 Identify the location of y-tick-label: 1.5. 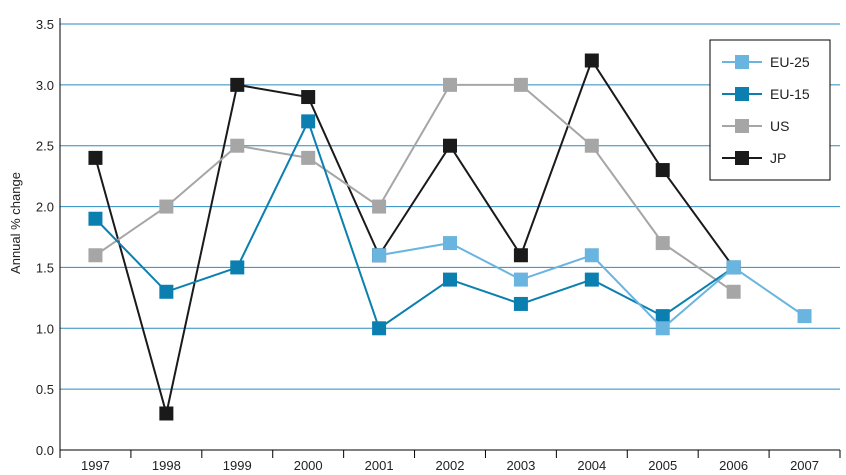
(45, 267).